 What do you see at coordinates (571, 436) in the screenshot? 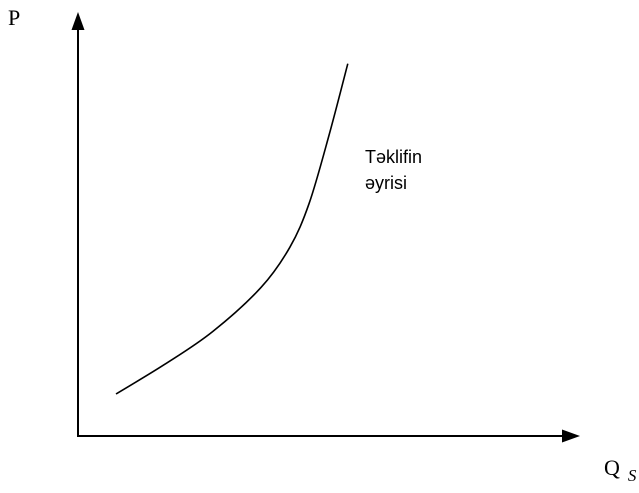
I see `x-axis-arrow-icon` at bounding box center [571, 436].